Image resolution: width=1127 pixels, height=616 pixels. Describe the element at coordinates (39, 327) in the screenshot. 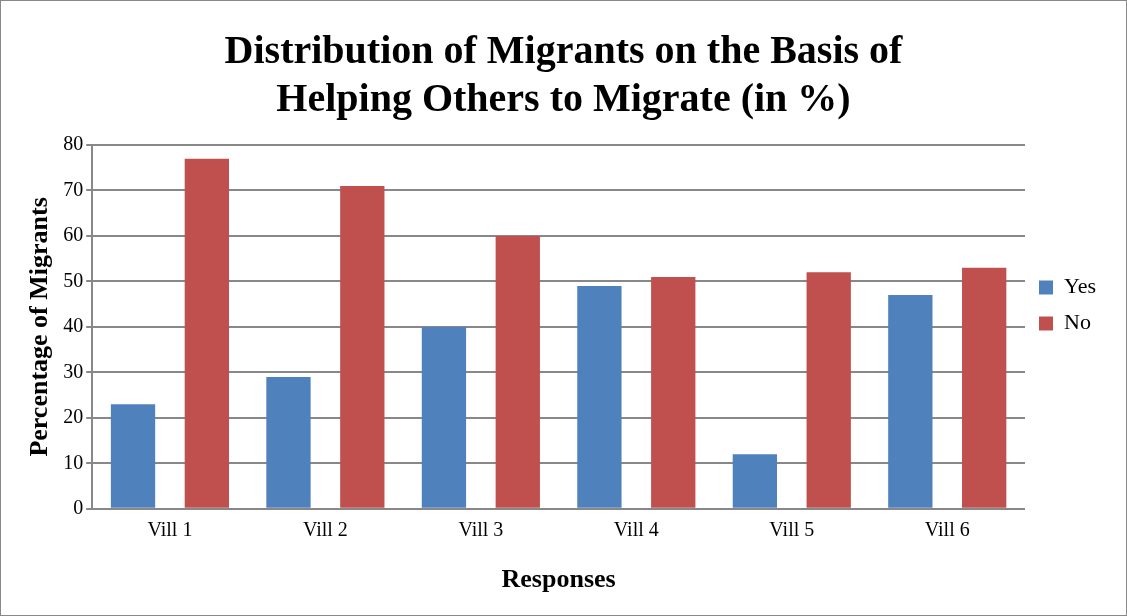

I see `y-axis-title: Percentage of Migrants` at that location.